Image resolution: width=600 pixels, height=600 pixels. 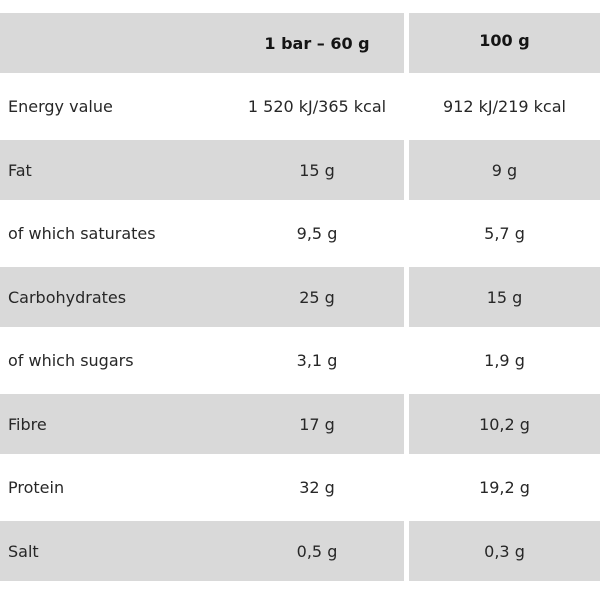 I want to click on row-value-per-bar: 25 g, so click(x=317, y=297).